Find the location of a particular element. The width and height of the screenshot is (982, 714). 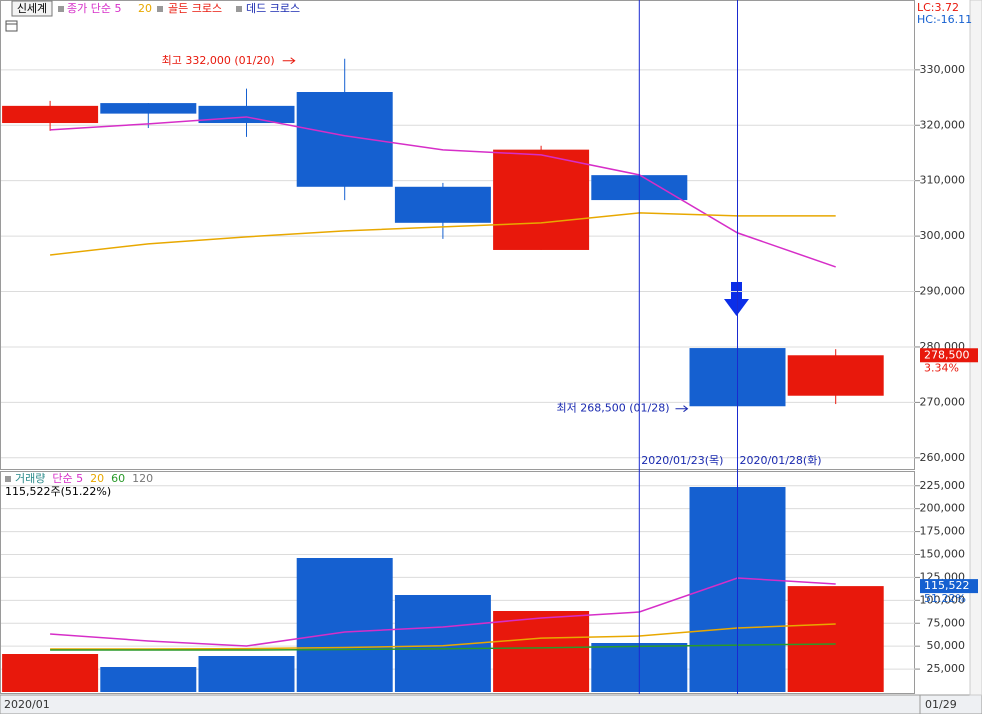

time-axis is located at coordinates (491, 704).